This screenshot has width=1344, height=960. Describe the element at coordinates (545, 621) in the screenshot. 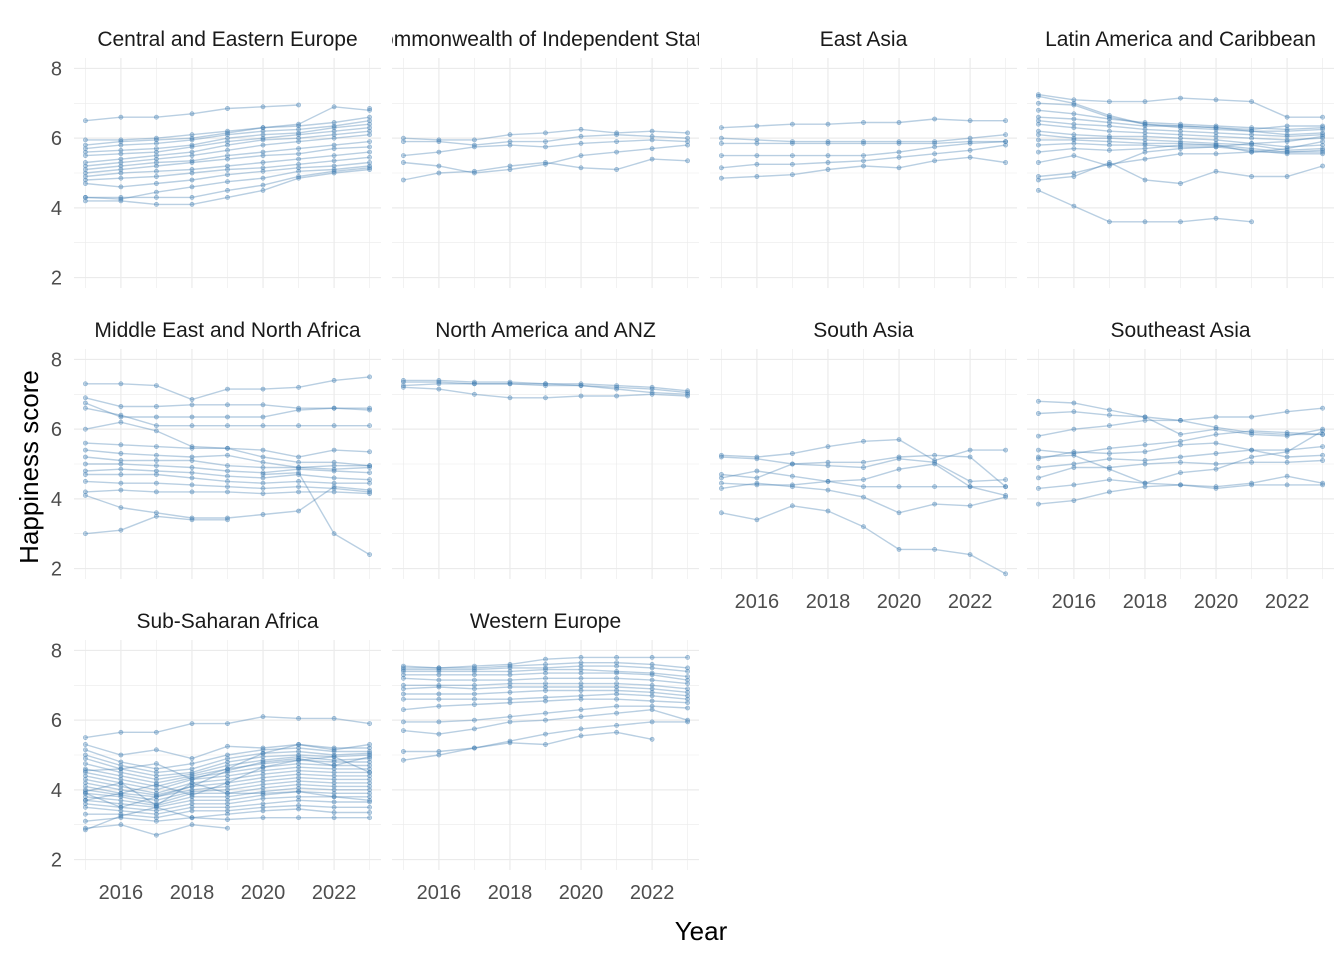

I see `panel-title: Western Europe` at that location.